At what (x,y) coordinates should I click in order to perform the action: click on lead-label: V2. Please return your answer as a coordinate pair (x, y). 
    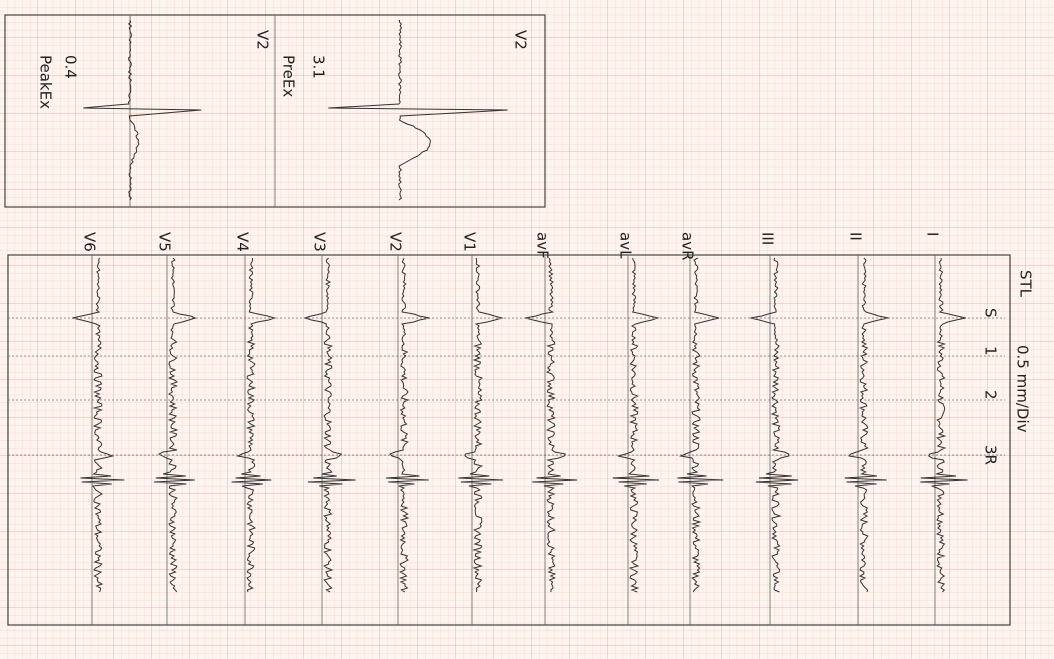
    Looking at the image, I should click on (396, 242).